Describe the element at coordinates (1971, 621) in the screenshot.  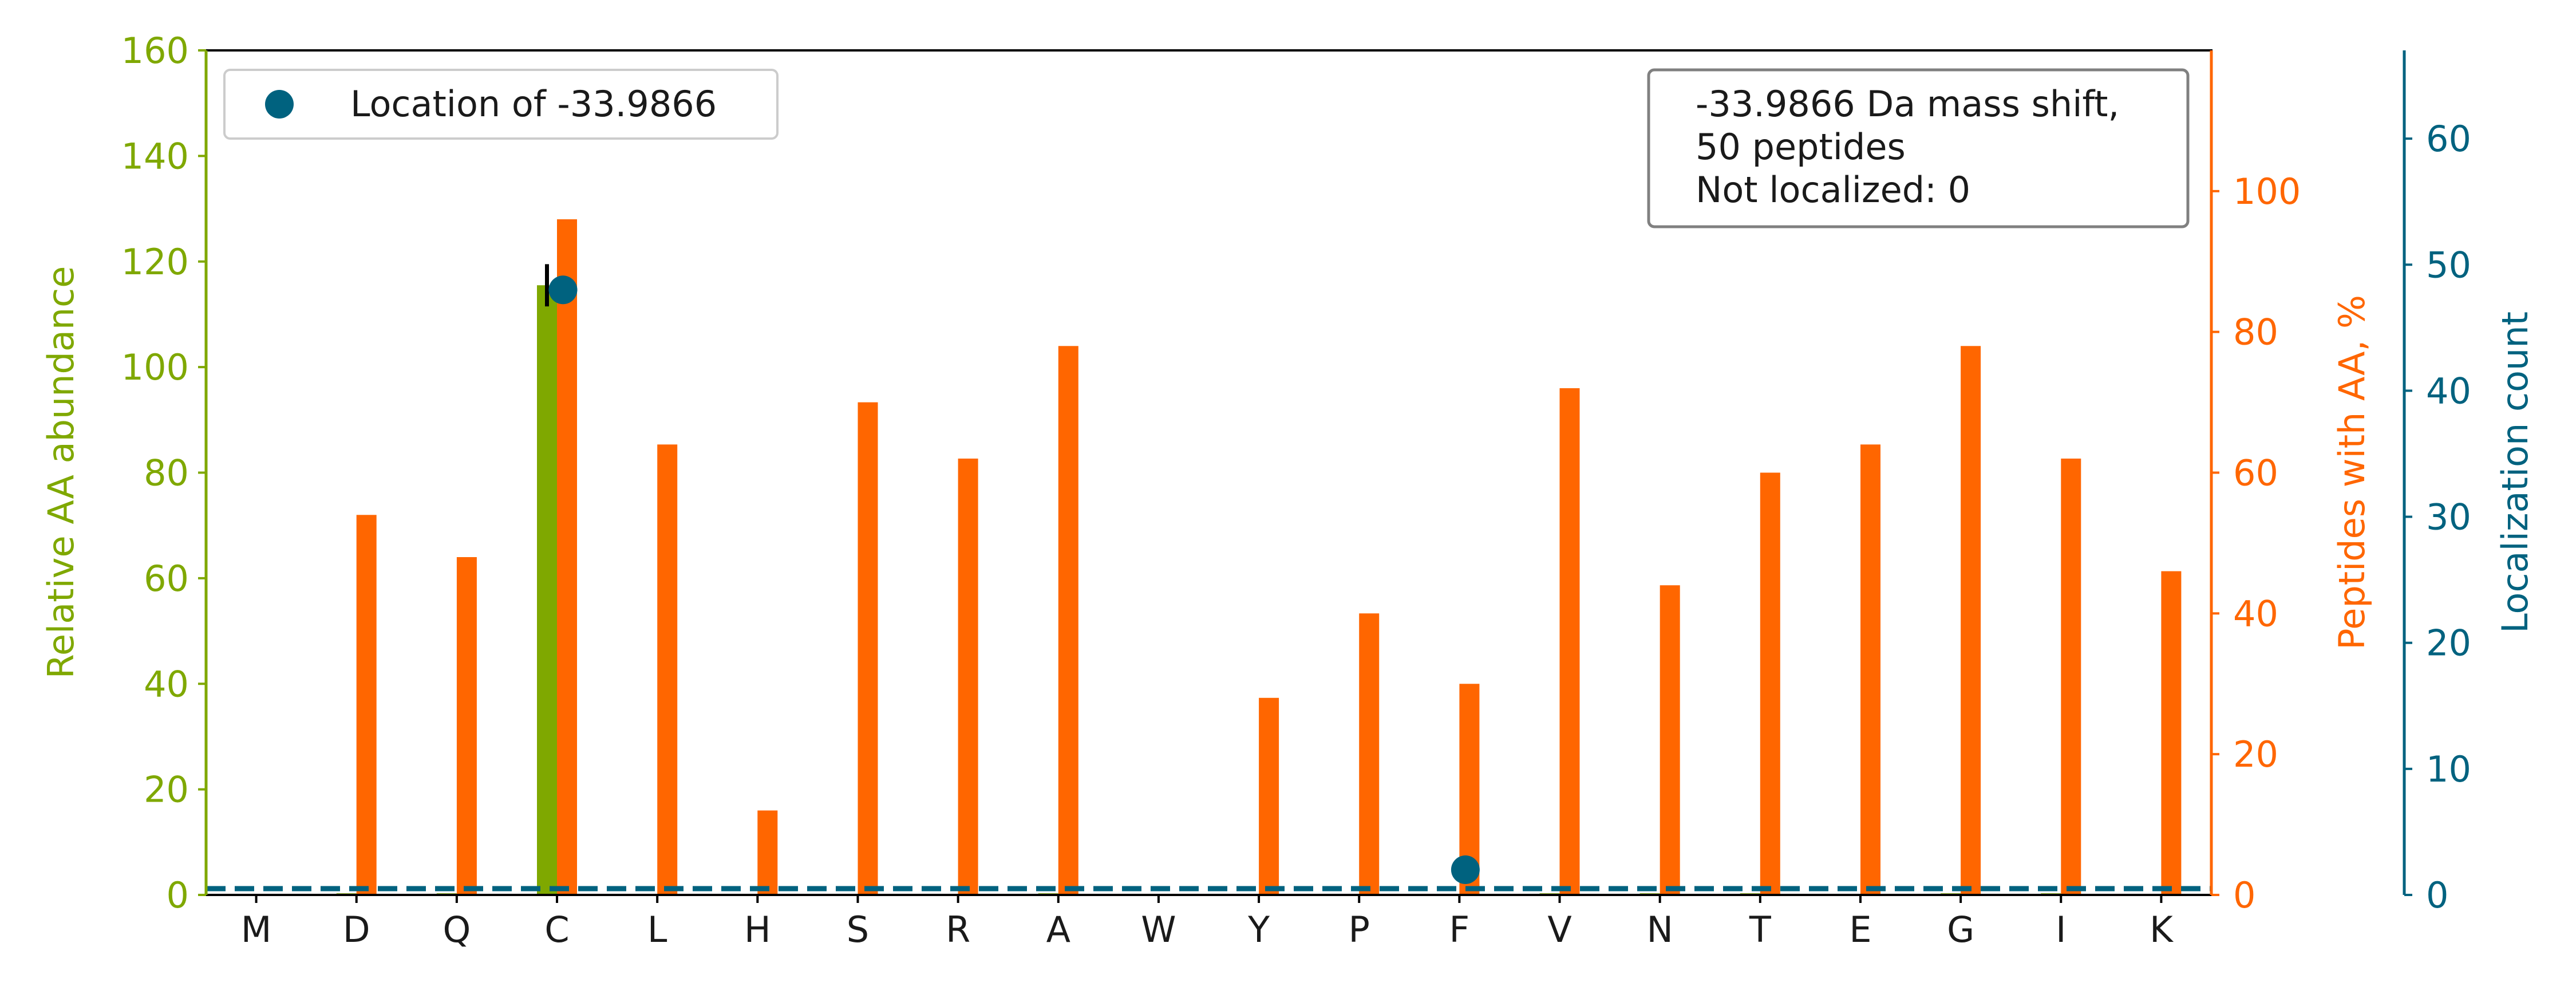
I see `peptide-pct-bar-G` at that location.